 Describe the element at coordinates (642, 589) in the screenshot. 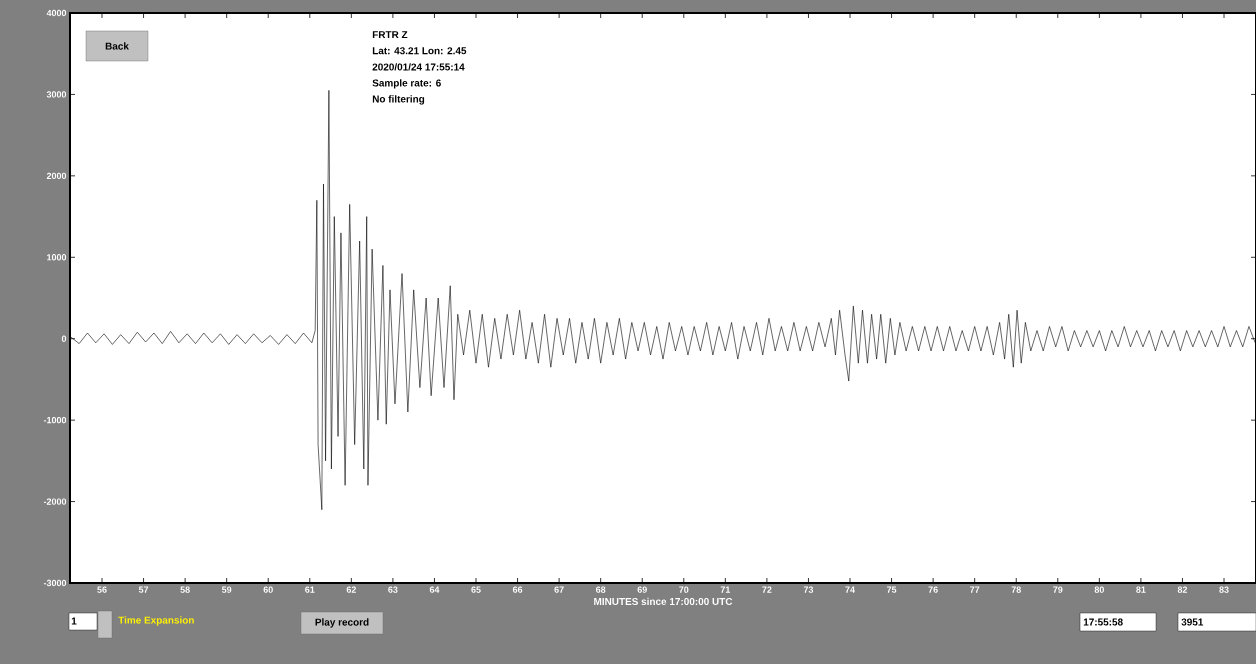

I see `x-tick-label: 69` at that location.